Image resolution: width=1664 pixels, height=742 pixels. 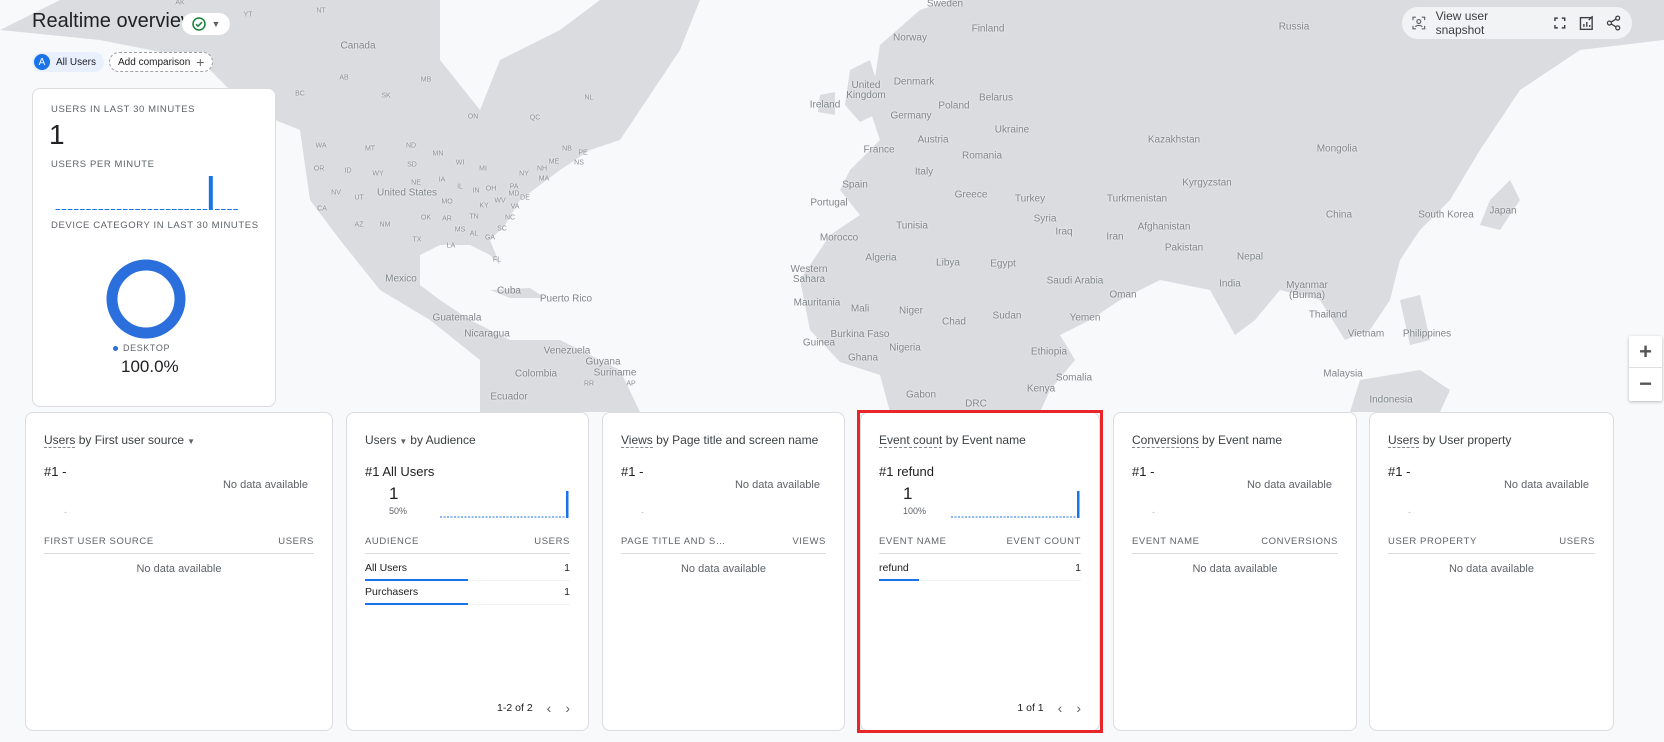 I want to click on insights-icon, so click(x=1587, y=23).